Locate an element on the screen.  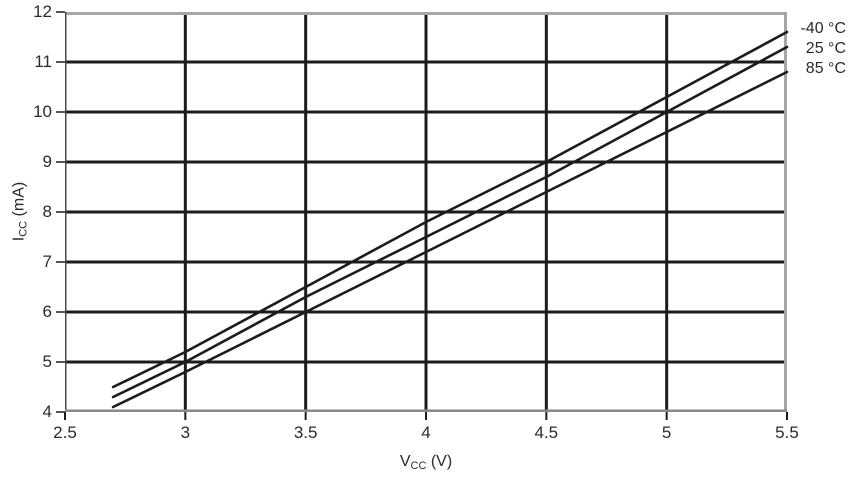
x-tick-label: 4.5 is located at coordinates (546, 432).